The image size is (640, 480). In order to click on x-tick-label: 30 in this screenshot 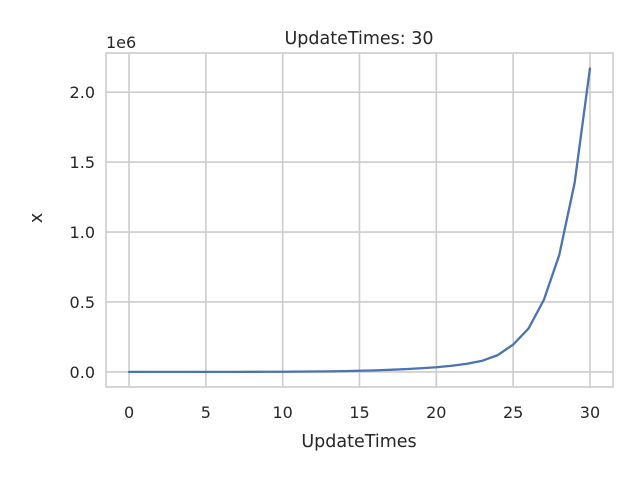, I will do `click(590, 412)`.